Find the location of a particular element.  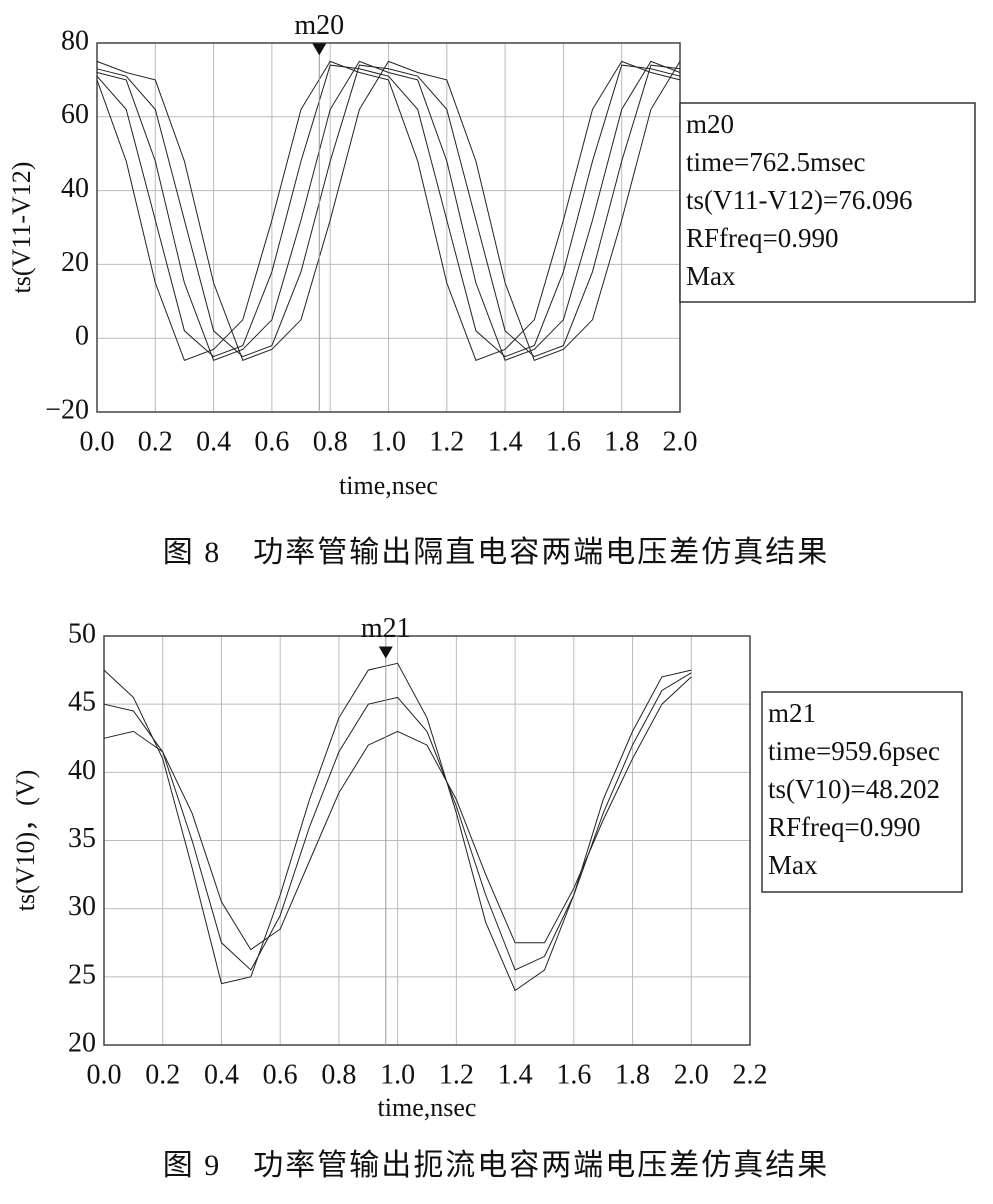

marker-box-line: m21 is located at coordinates (792, 713).